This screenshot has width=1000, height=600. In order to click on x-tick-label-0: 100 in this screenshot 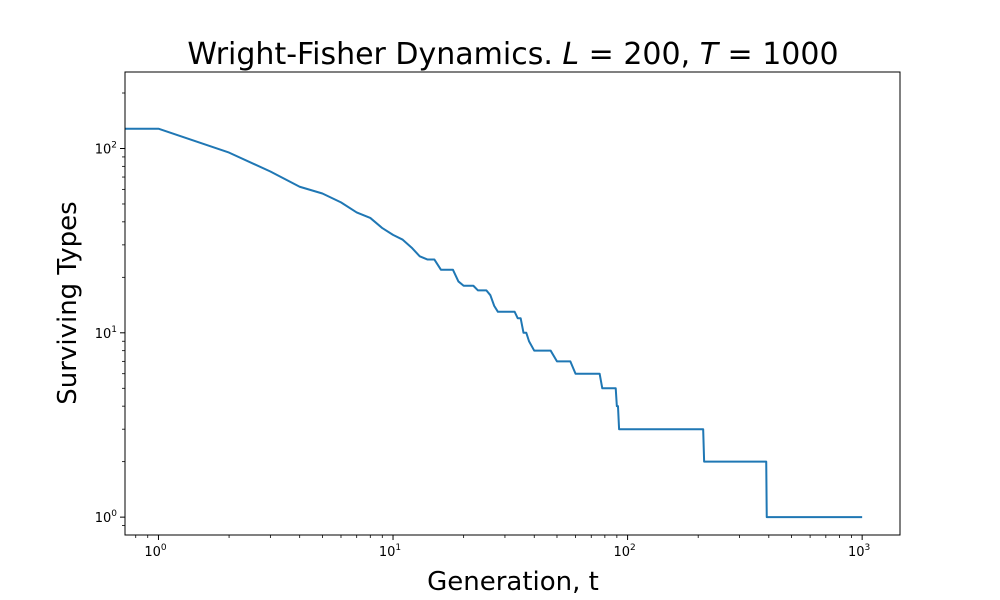, I will do `click(155, 551)`.